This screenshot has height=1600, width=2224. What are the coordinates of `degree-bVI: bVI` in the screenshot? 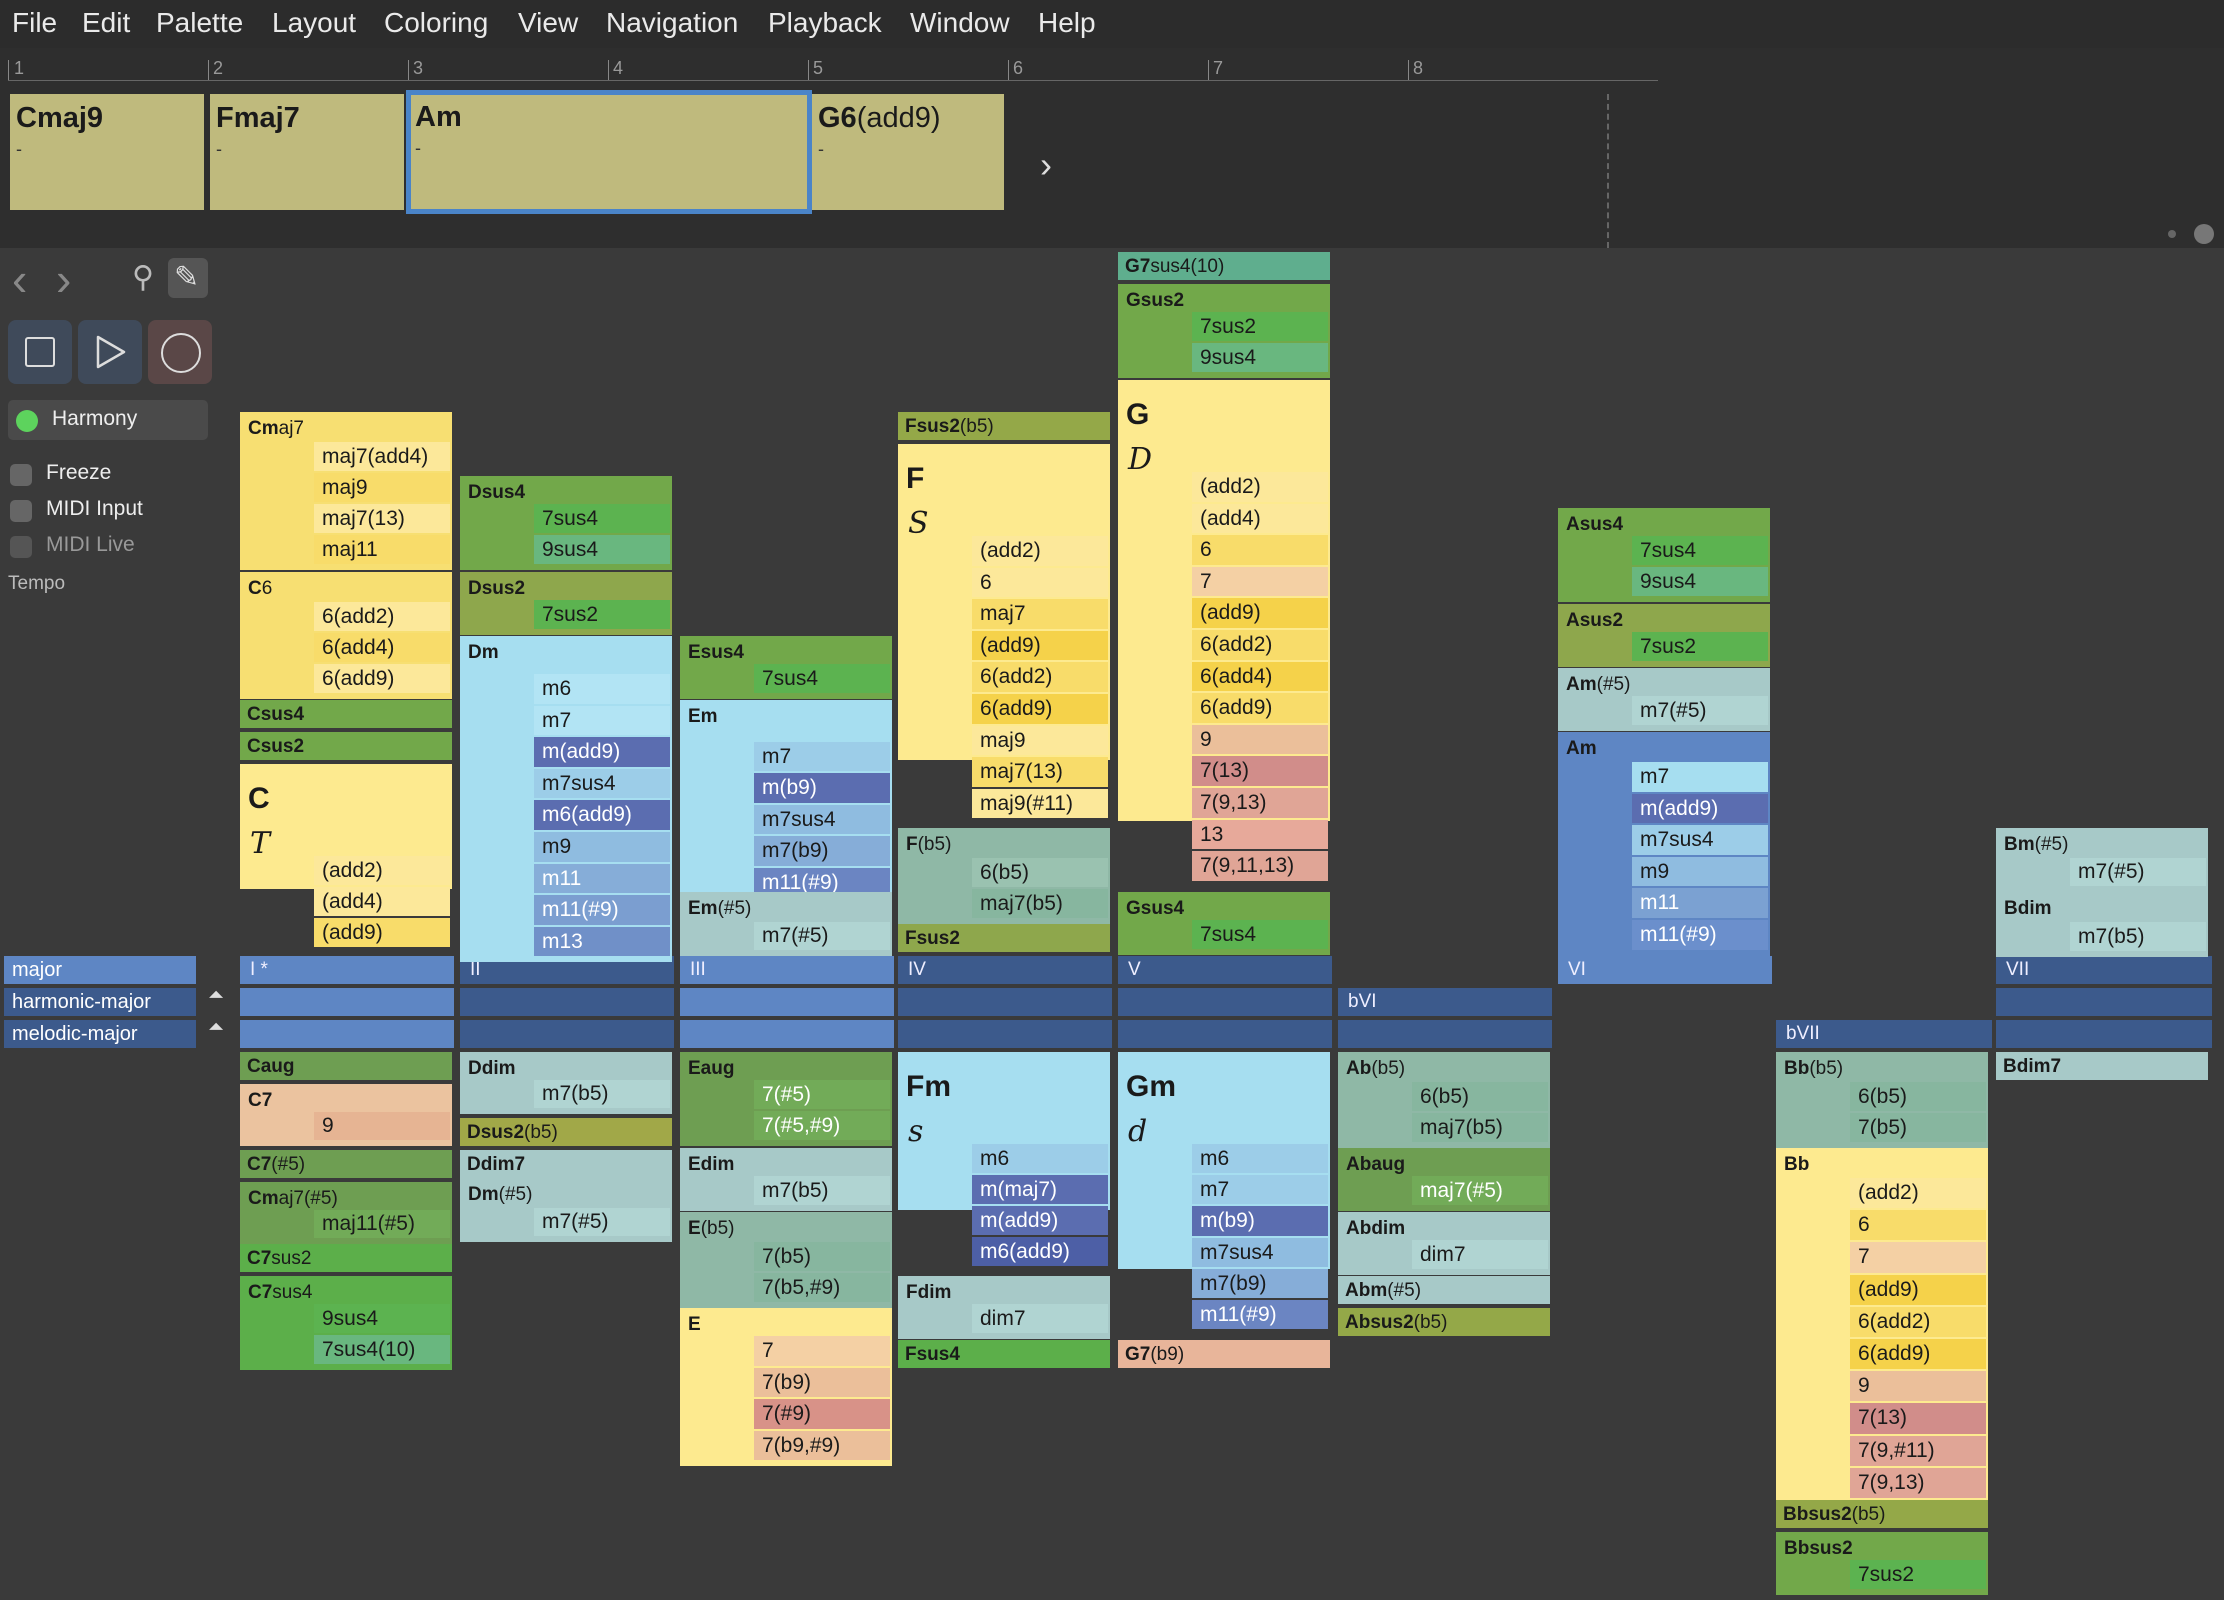 It's located at (1445, 1002).